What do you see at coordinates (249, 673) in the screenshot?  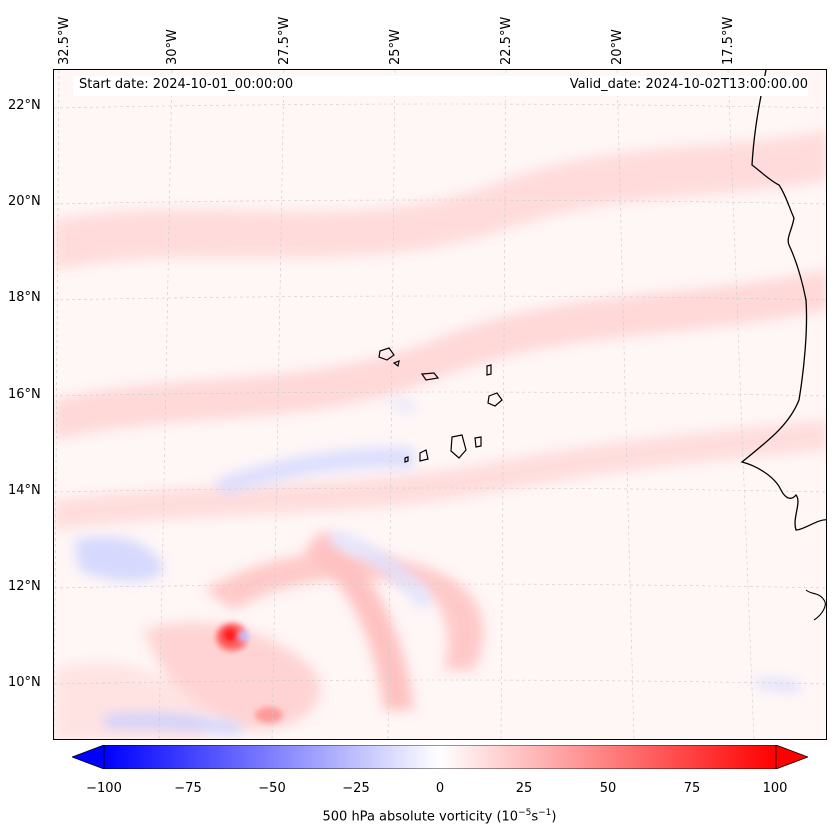 I see `vortex-max` at bounding box center [249, 673].